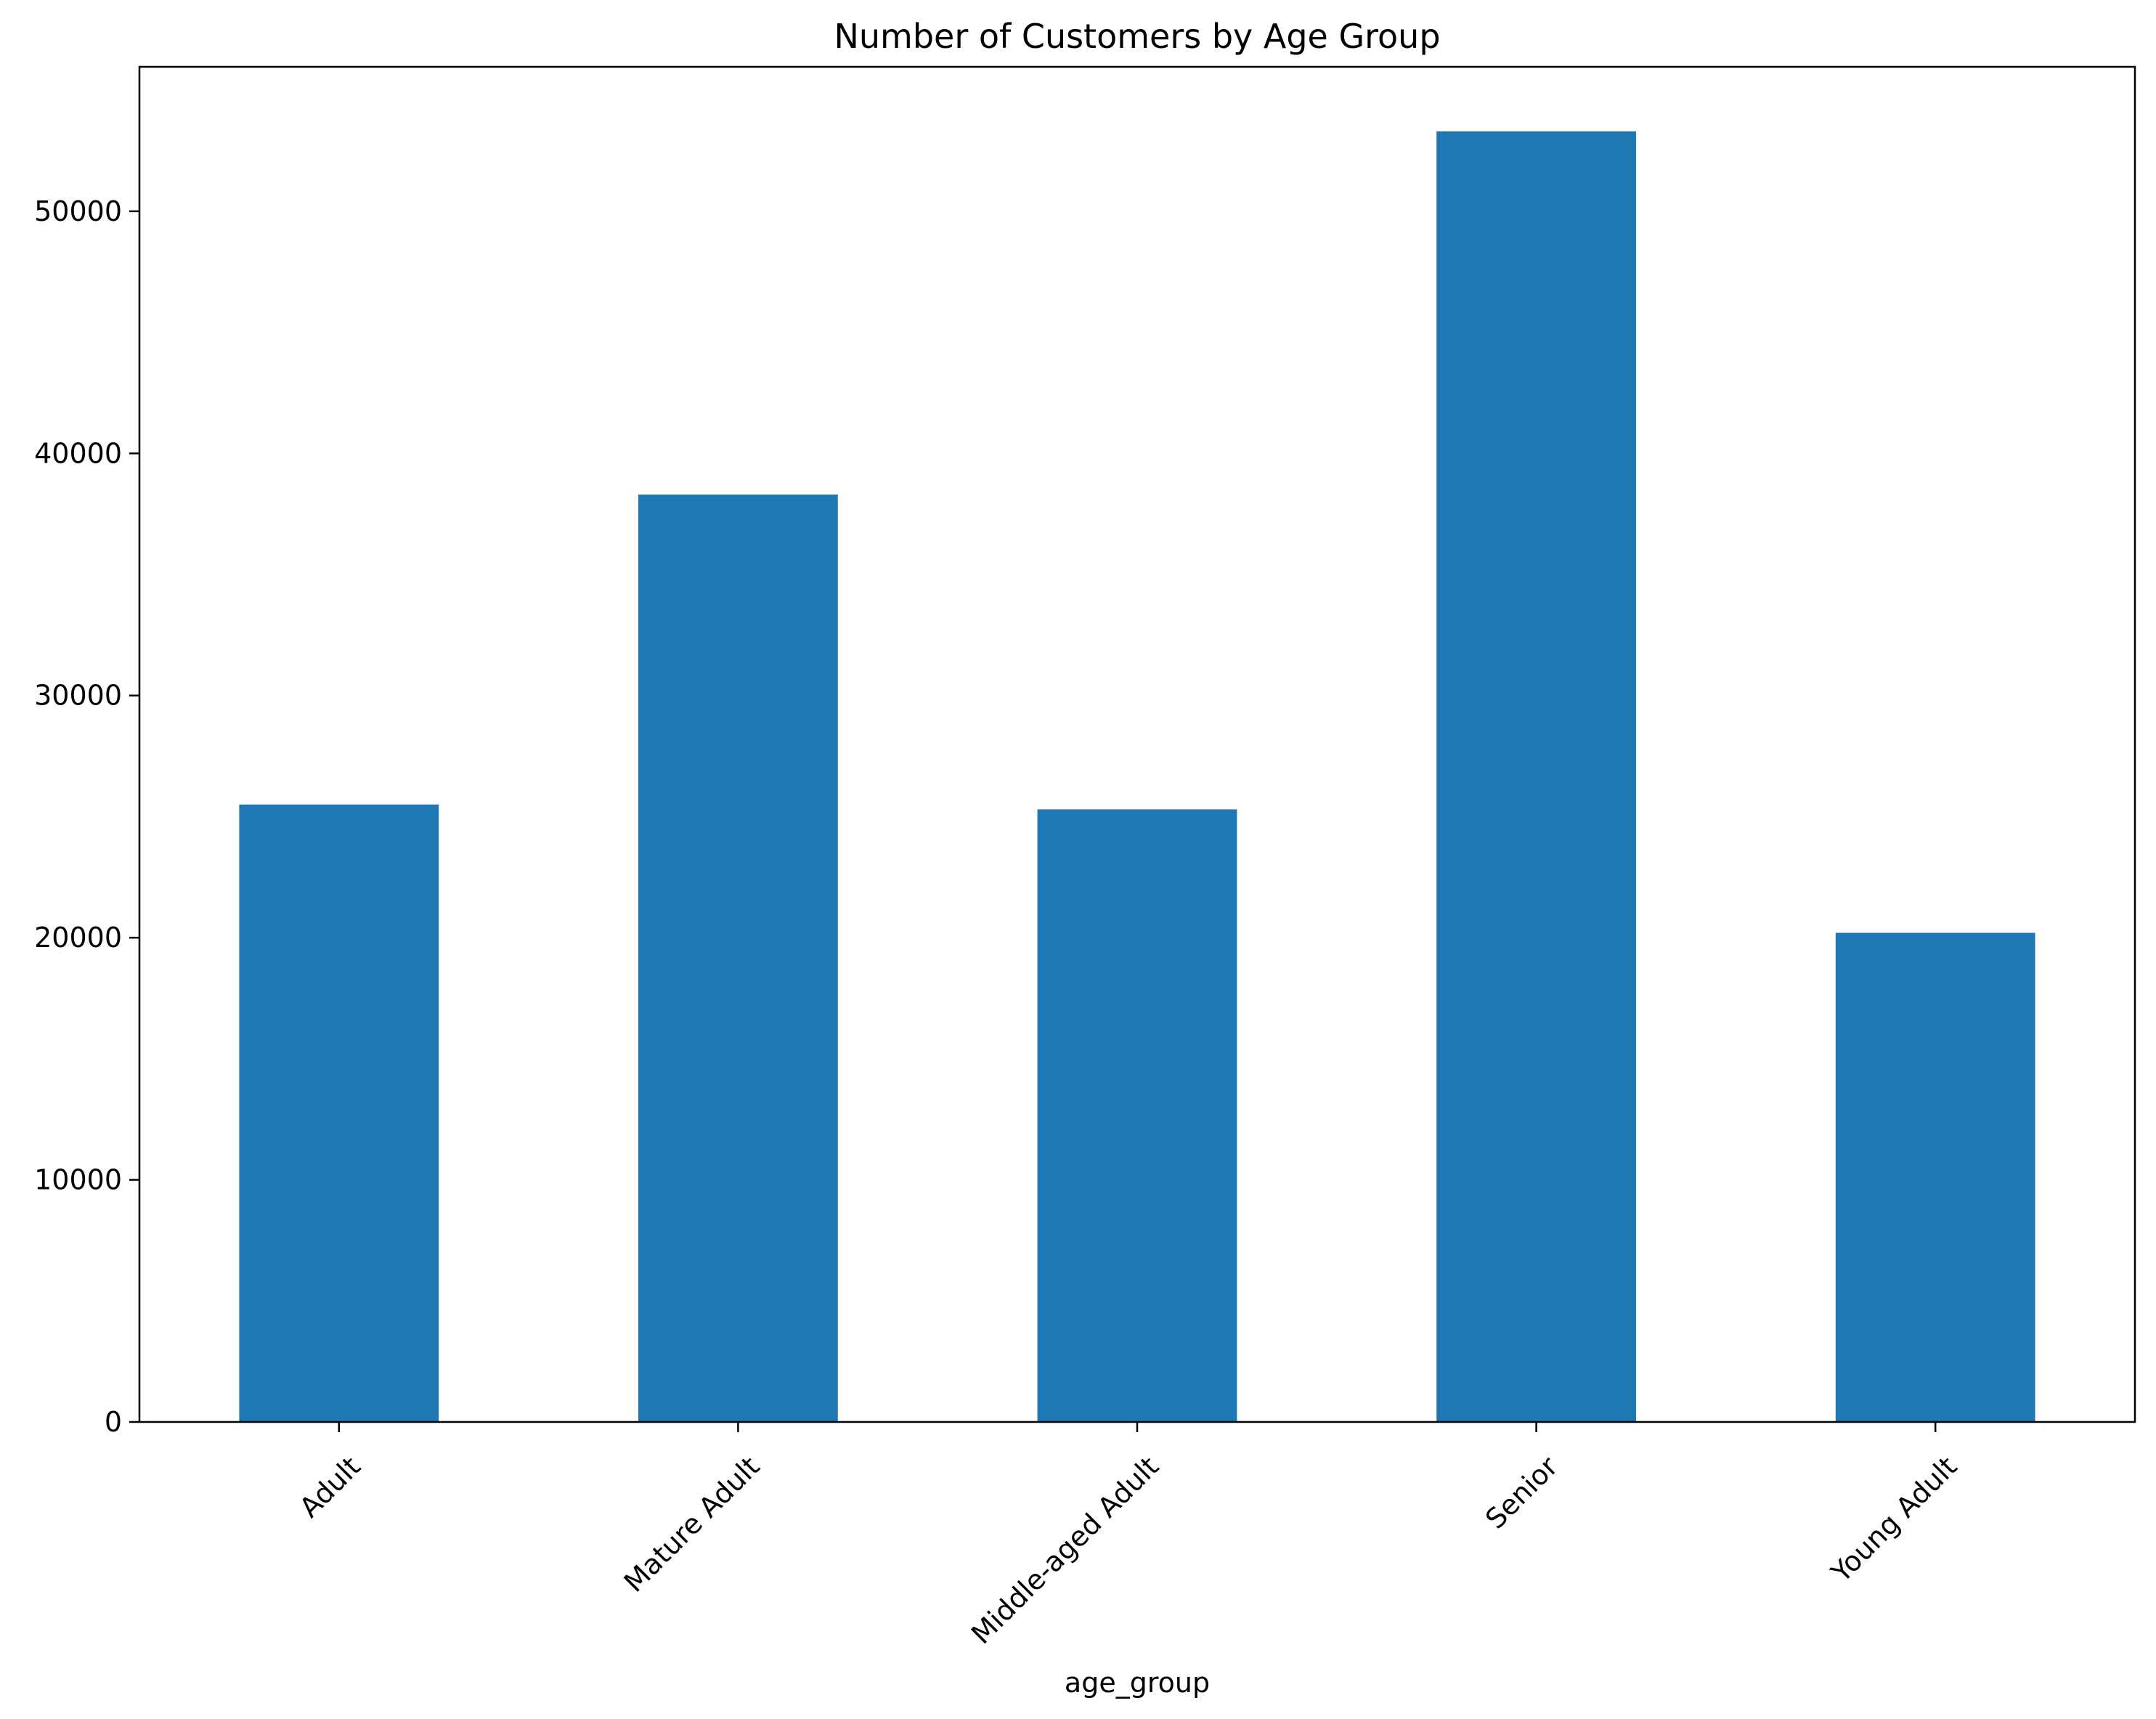 Image resolution: width=2156 pixels, height=1719 pixels. What do you see at coordinates (738, 958) in the screenshot?
I see `bar-mature-adult` at bounding box center [738, 958].